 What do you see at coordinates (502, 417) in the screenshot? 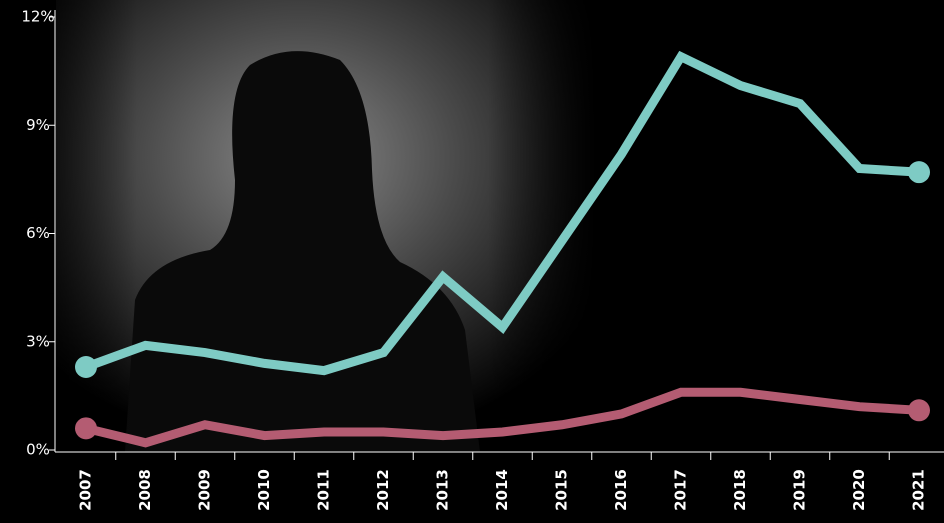
I see `series-line` at bounding box center [502, 417].